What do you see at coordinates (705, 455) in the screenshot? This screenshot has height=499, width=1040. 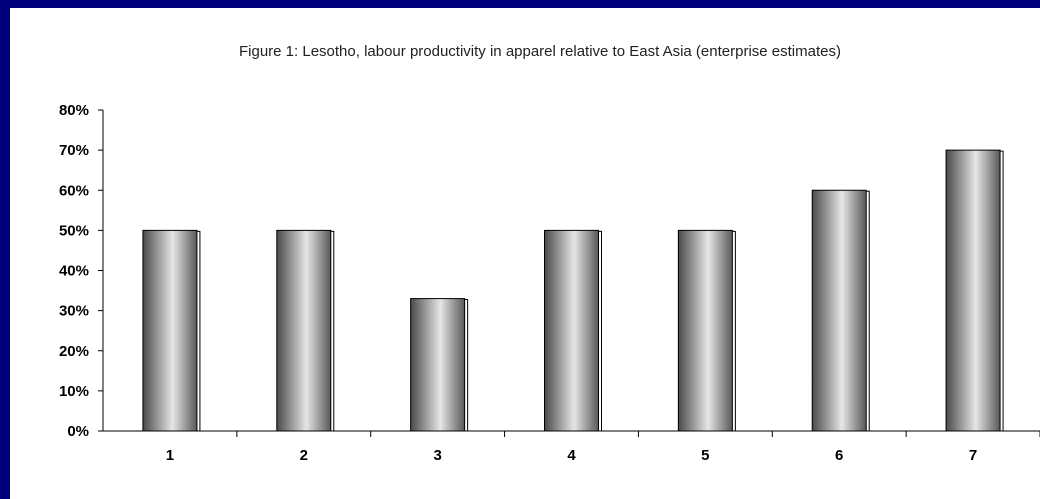 I see `x-tick-label: 5` at bounding box center [705, 455].